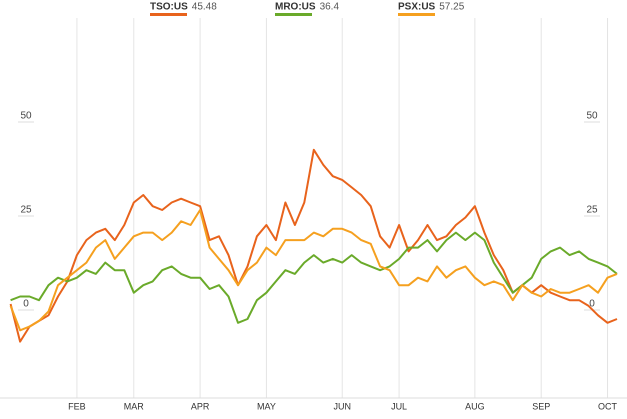 Image resolution: width=627 pixels, height=419 pixels. I want to click on legend-value: 45.48, so click(204, 7).